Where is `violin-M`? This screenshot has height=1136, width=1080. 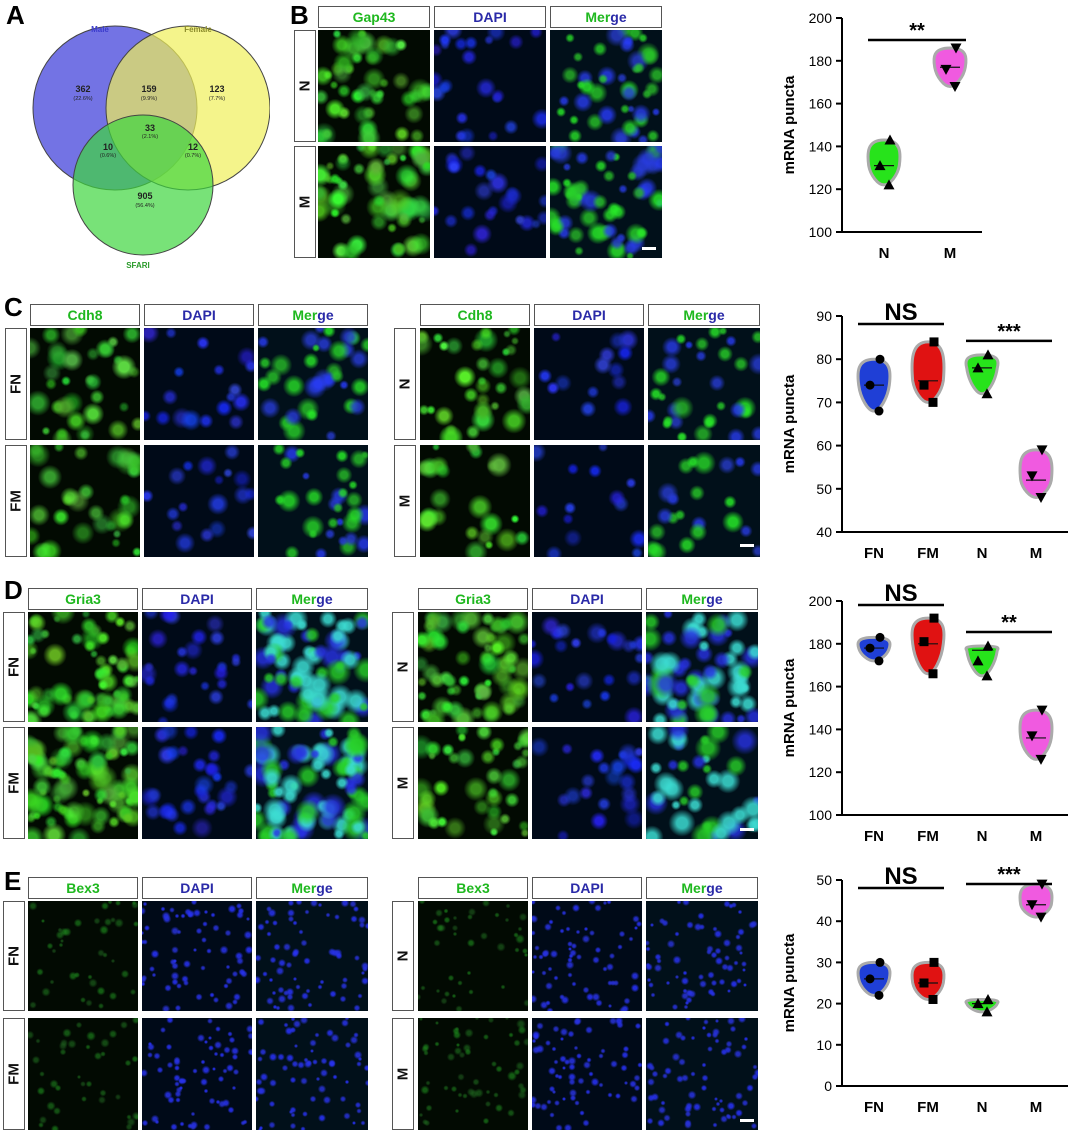 violin-M is located at coordinates (1036, 734).